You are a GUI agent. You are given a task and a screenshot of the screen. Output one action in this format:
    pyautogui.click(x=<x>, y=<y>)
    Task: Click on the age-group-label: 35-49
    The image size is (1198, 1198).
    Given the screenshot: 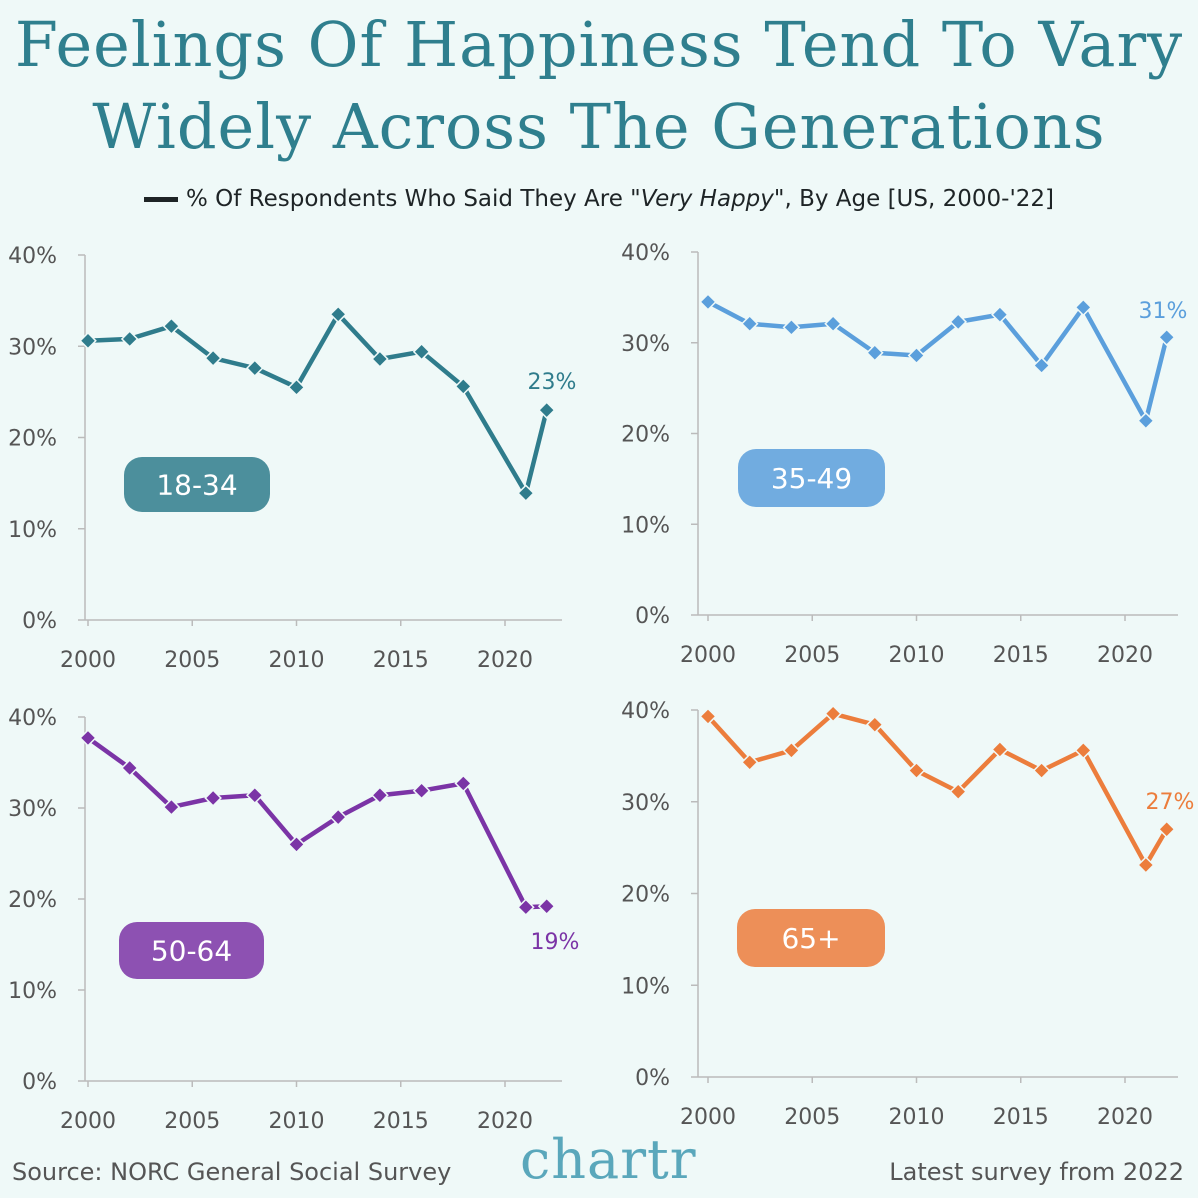 What is the action you would take?
    pyautogui.click(x=811, y=478)
    